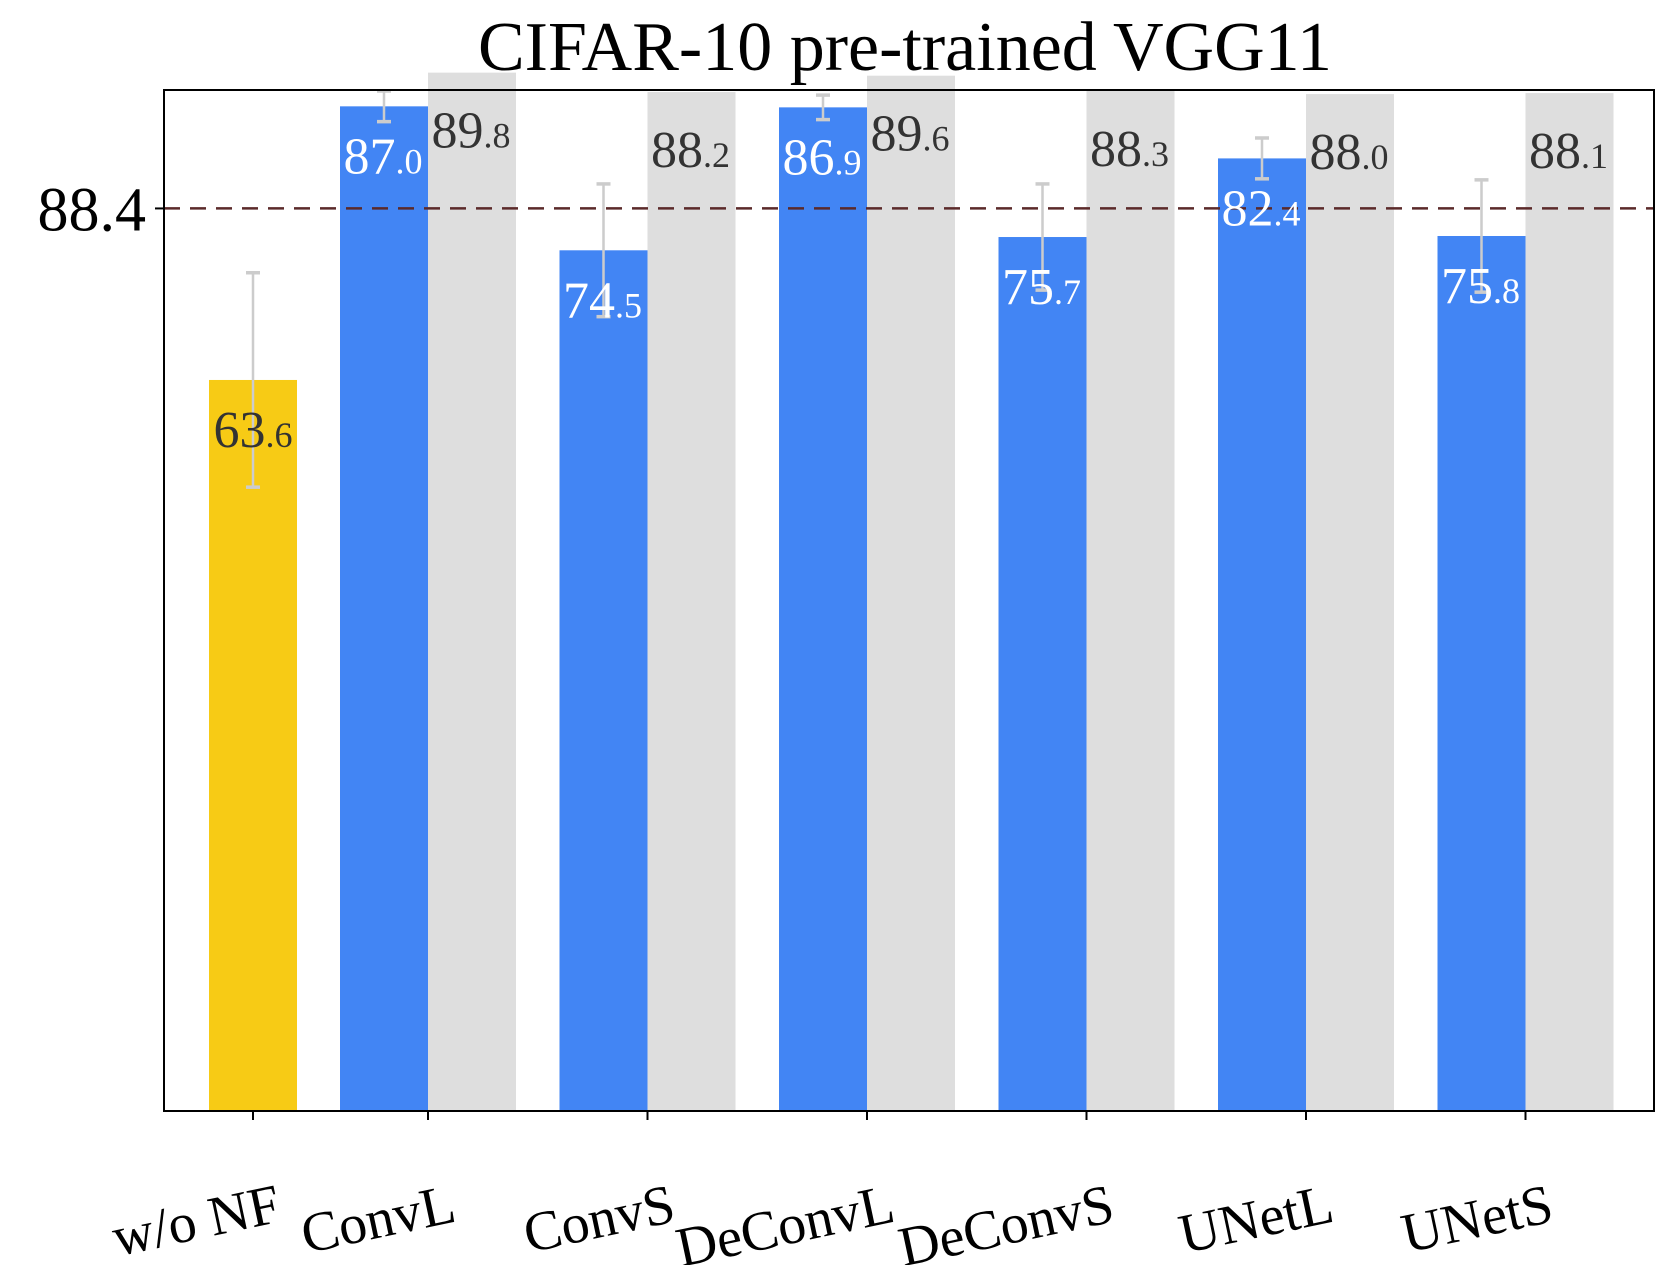  What do you see at coordinates (253, 745) in the screenshot?
I see `bar-w-o-nf` at bounding box center [253, 745].